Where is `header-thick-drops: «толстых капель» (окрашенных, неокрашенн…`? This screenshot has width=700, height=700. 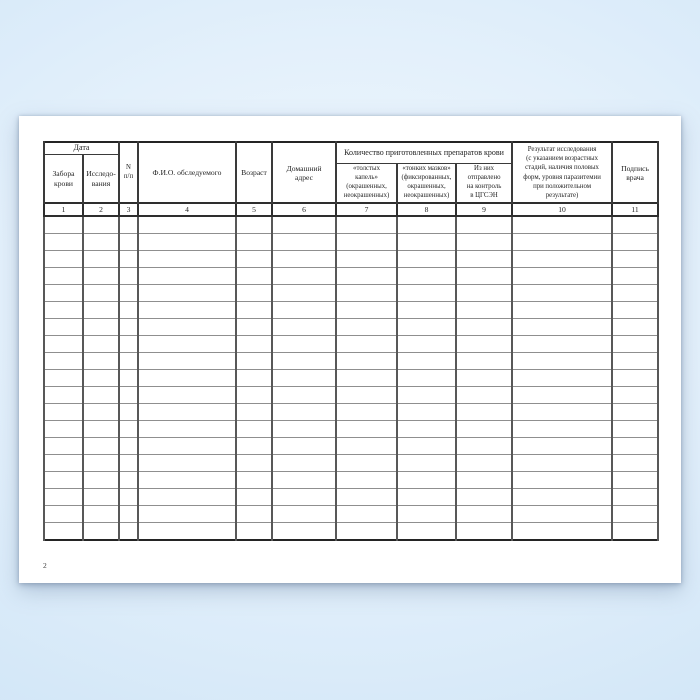 header-thick-drops: «толстых капель» (окрашенных, неокрашенн… is located at coordinates (367, 183).